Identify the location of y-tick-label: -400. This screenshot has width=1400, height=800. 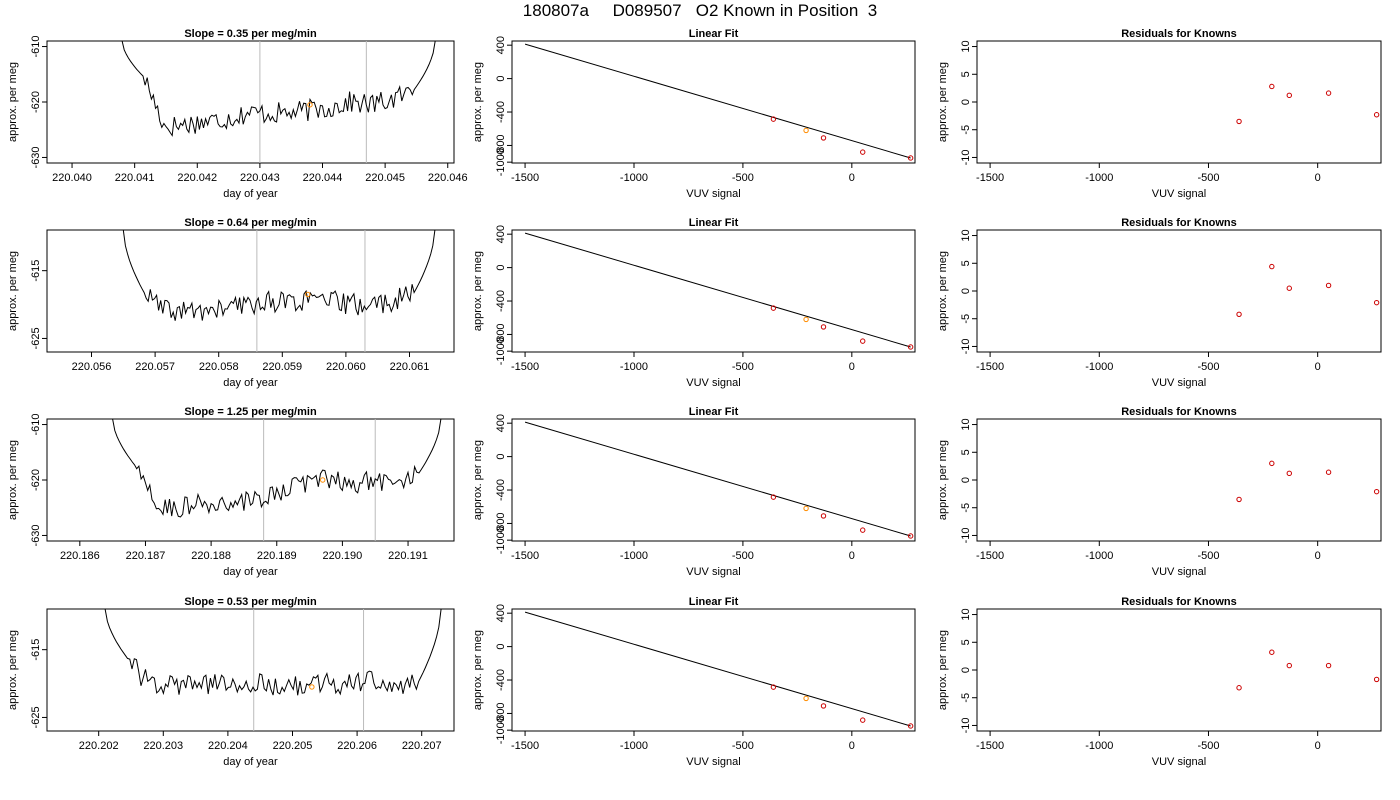
(501, 112).